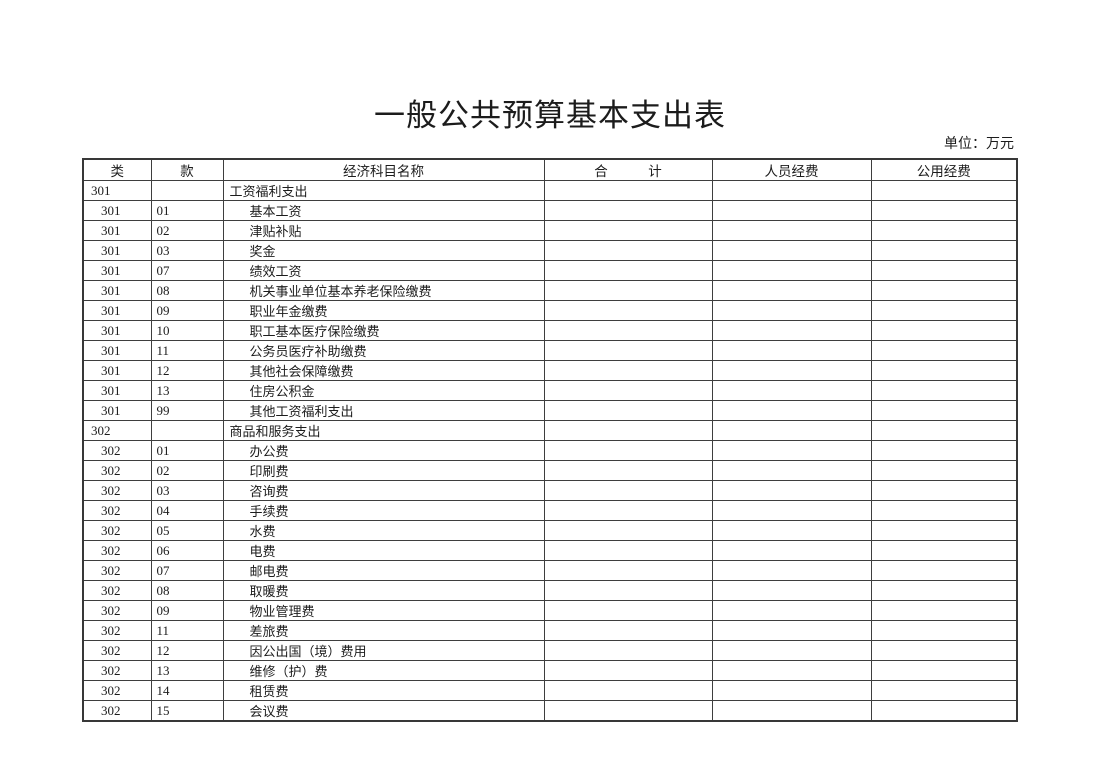 This screenshot has width=1100, height=777. What do you see at coordinates (383, 470) in the screenshot?
I see `cell-subject: 印刷费` at bounding box center [383, 470].